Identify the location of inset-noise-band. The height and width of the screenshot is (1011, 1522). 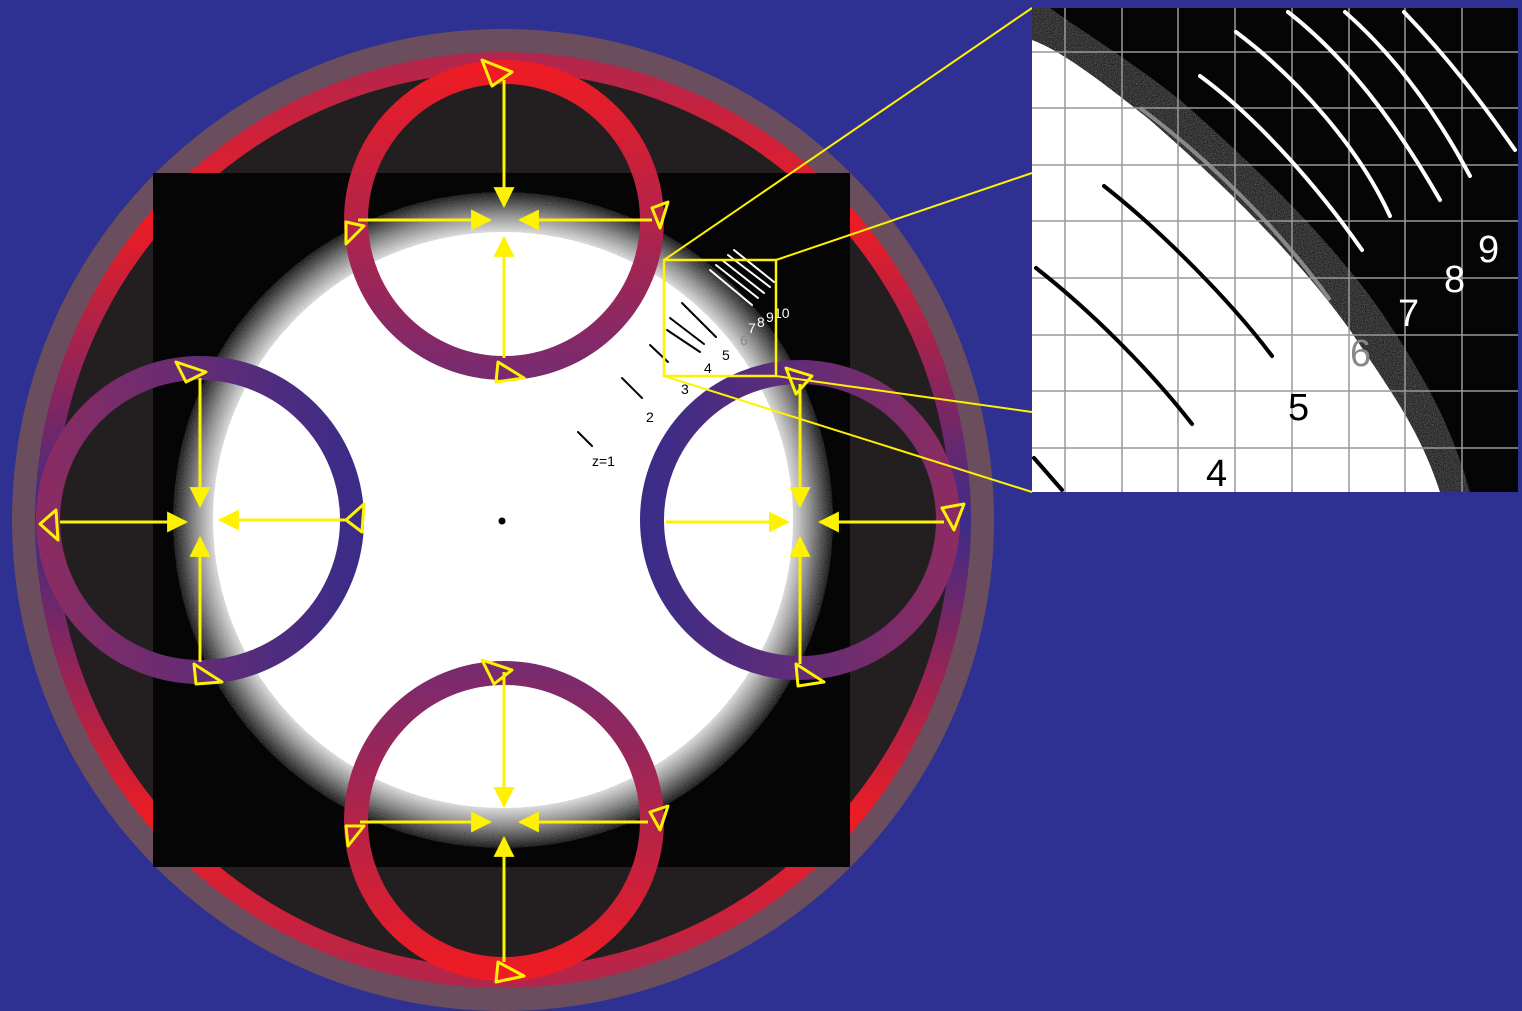
(1251, 250).